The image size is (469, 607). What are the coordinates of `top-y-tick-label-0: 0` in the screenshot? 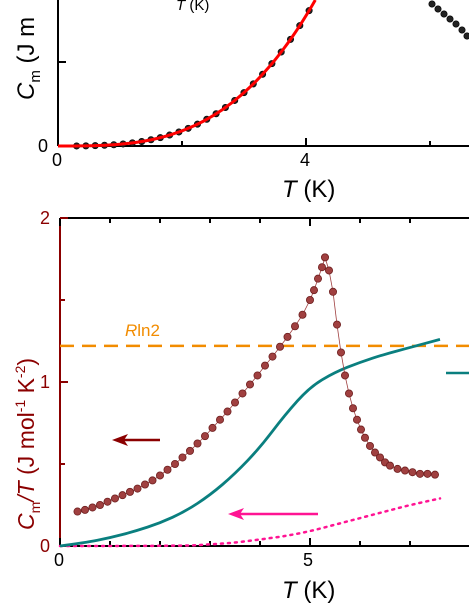 It's located at (43, 146).